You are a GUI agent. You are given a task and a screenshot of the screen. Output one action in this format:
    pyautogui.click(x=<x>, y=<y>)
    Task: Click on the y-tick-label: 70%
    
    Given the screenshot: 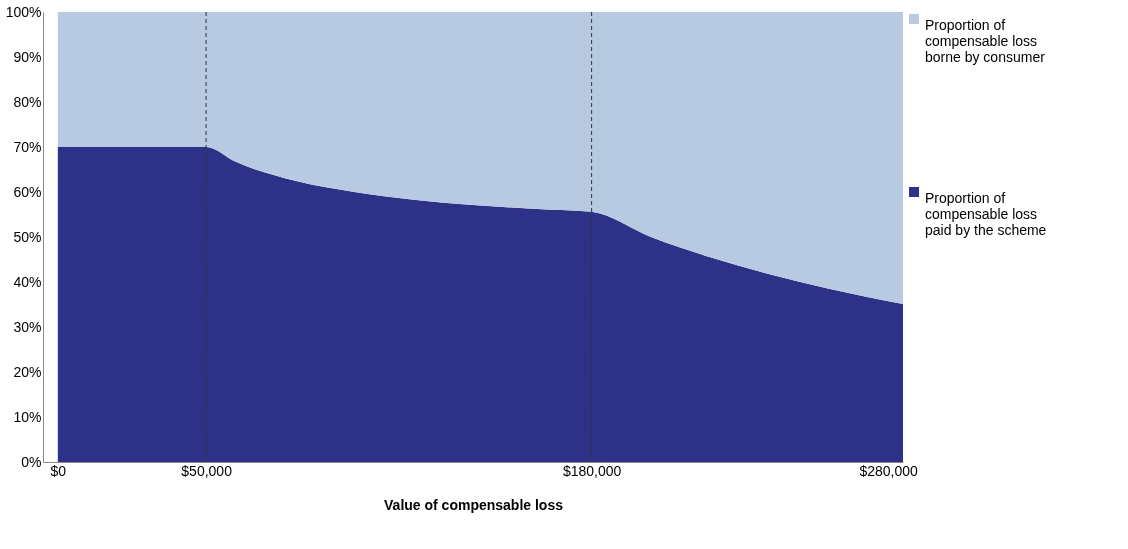 What is the action you would take?
    pyautogui.click(x=27, y=146)
    